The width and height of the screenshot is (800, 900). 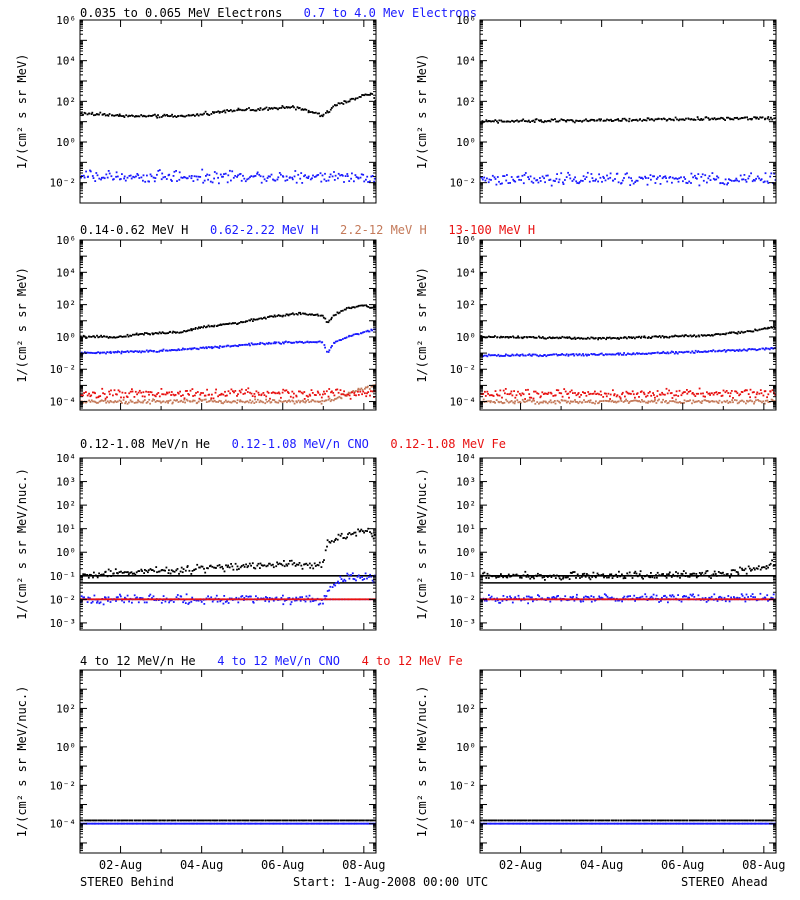 What do you see at coordinates (66, 747) in the screenshot?
I see `y-tick-label: 10⁰` at bounding box center [66, 747].